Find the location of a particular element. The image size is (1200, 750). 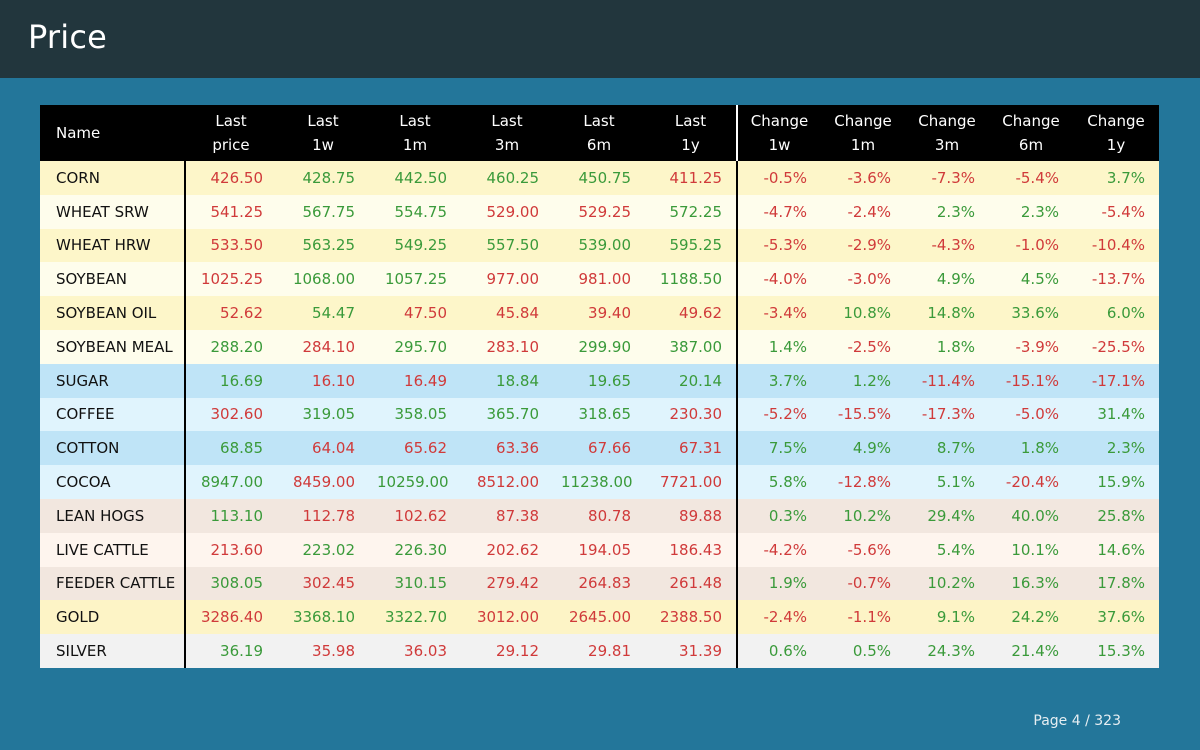

column-header-line: 1m is located at coordinates (415, 145).